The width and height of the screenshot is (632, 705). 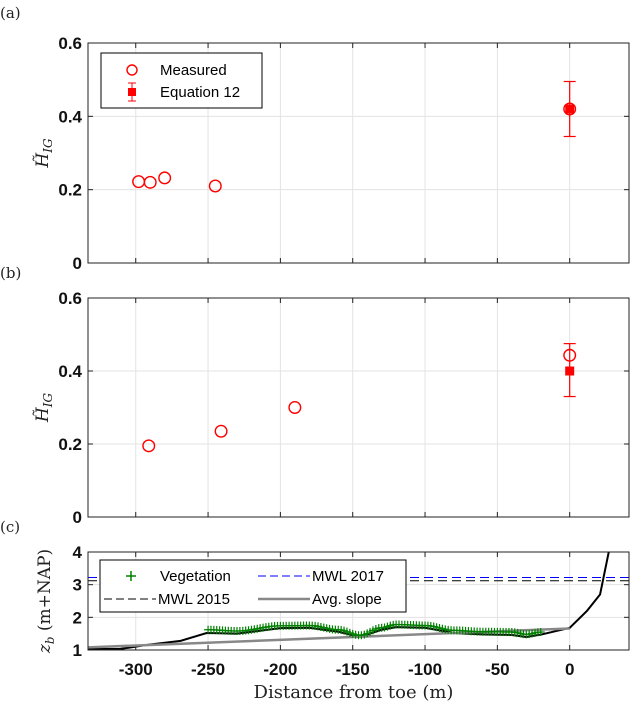 I want to click on x-tick-label: -150, so click(x=353, y=669).